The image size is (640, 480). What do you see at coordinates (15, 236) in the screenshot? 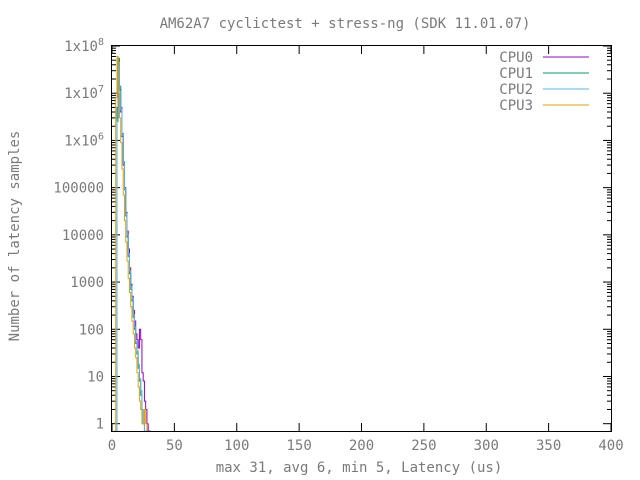
I see `y-axis-label: Number of latency samples` at bounding box center [15, 236].